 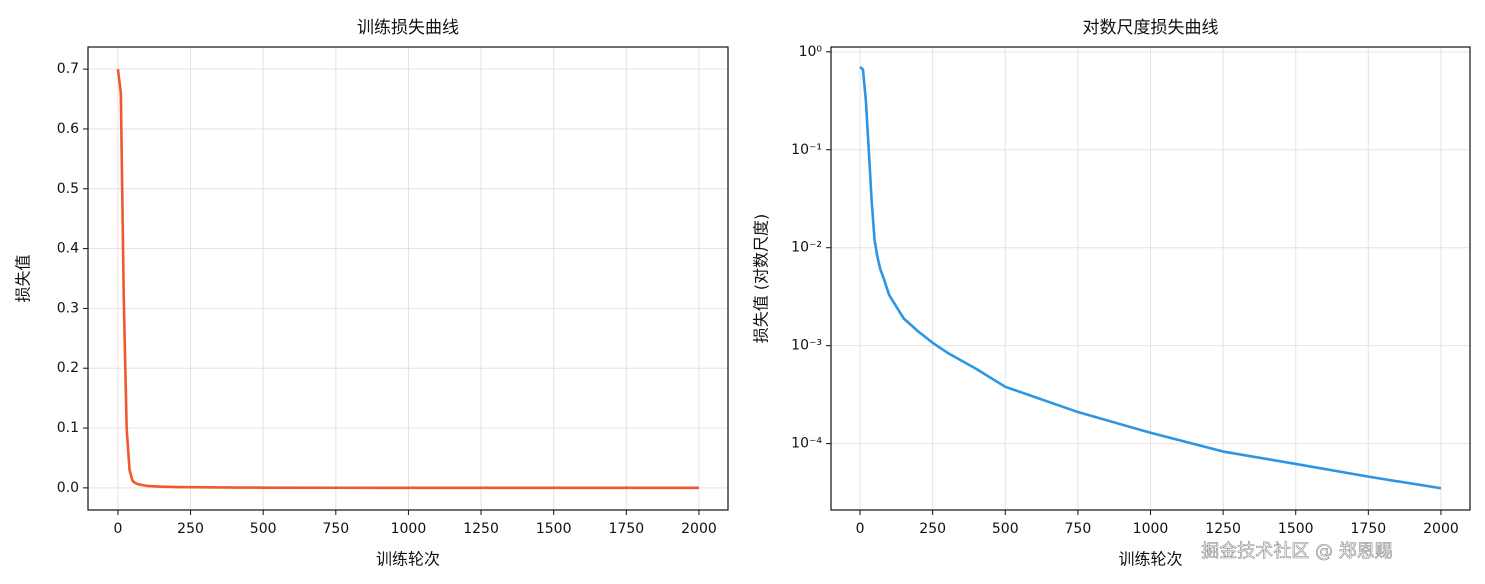 I want to click on y-tick-label: 0.2, so click(x=68, y=368).